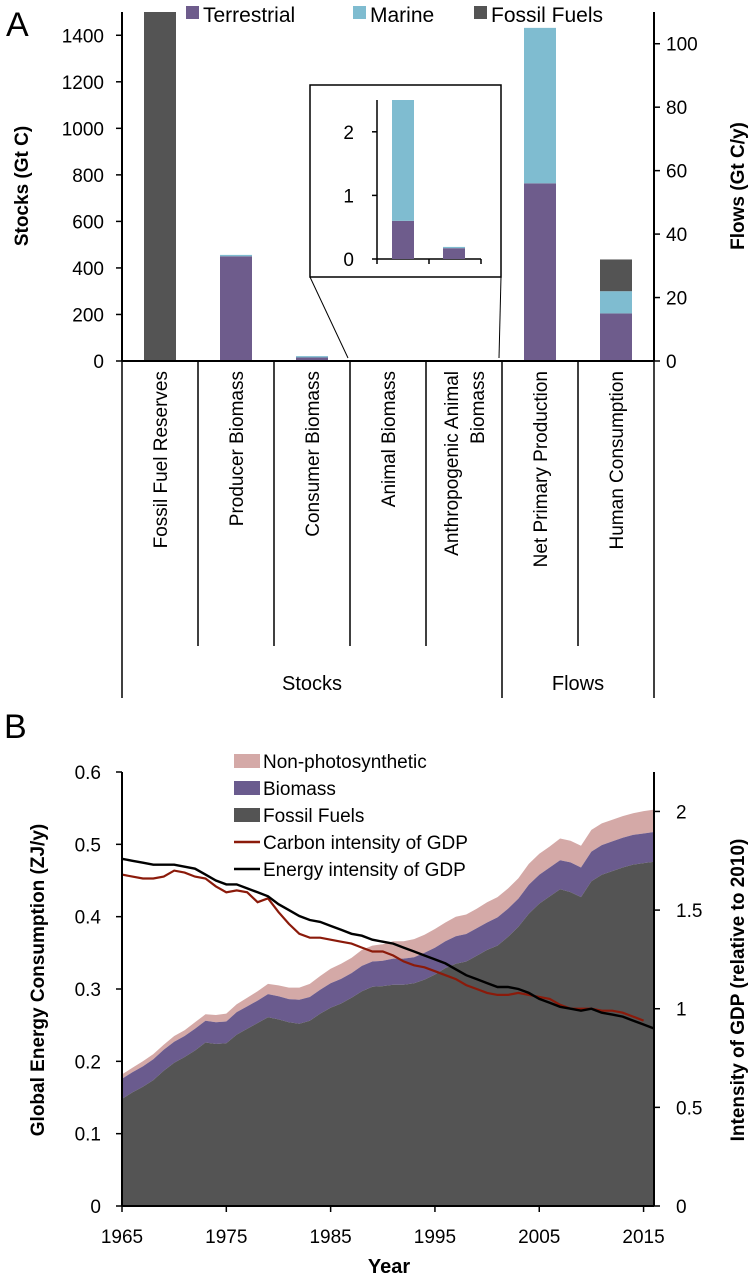  I want to click on panel-a-right-tick-label: 100, so click(682, 45).